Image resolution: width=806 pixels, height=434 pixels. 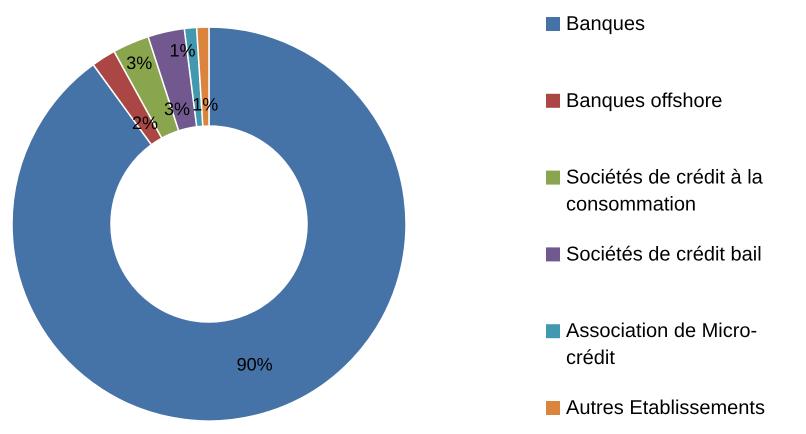 What do you see at coordinates (254, 364) in the screenshot?
I see `data-label: 90%` at bounding box center [254, 364].